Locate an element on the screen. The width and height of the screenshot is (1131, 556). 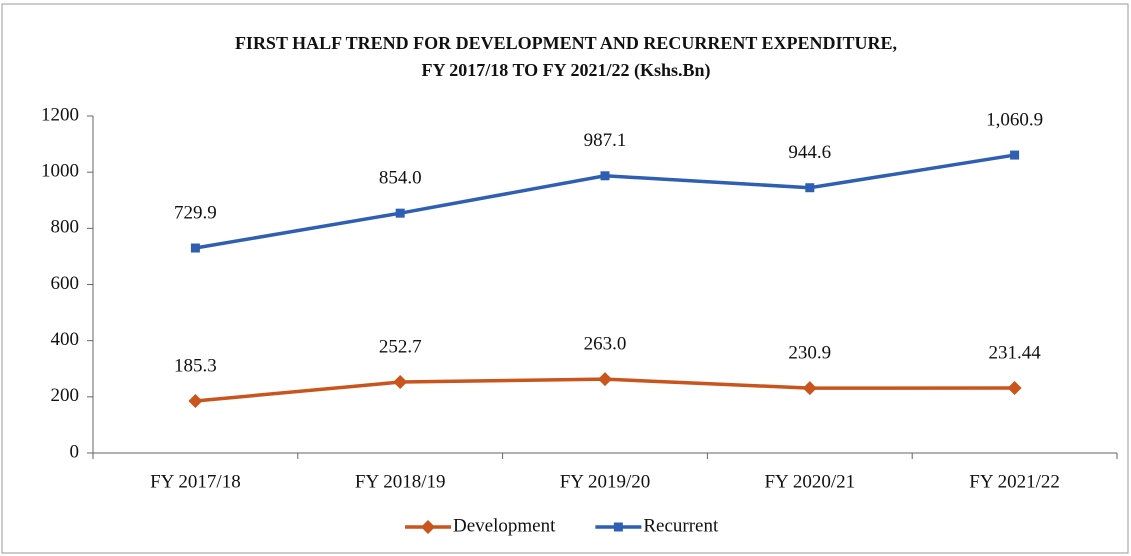
x-tick-label: FY 2019/20 is located at coordinates (605, 481).